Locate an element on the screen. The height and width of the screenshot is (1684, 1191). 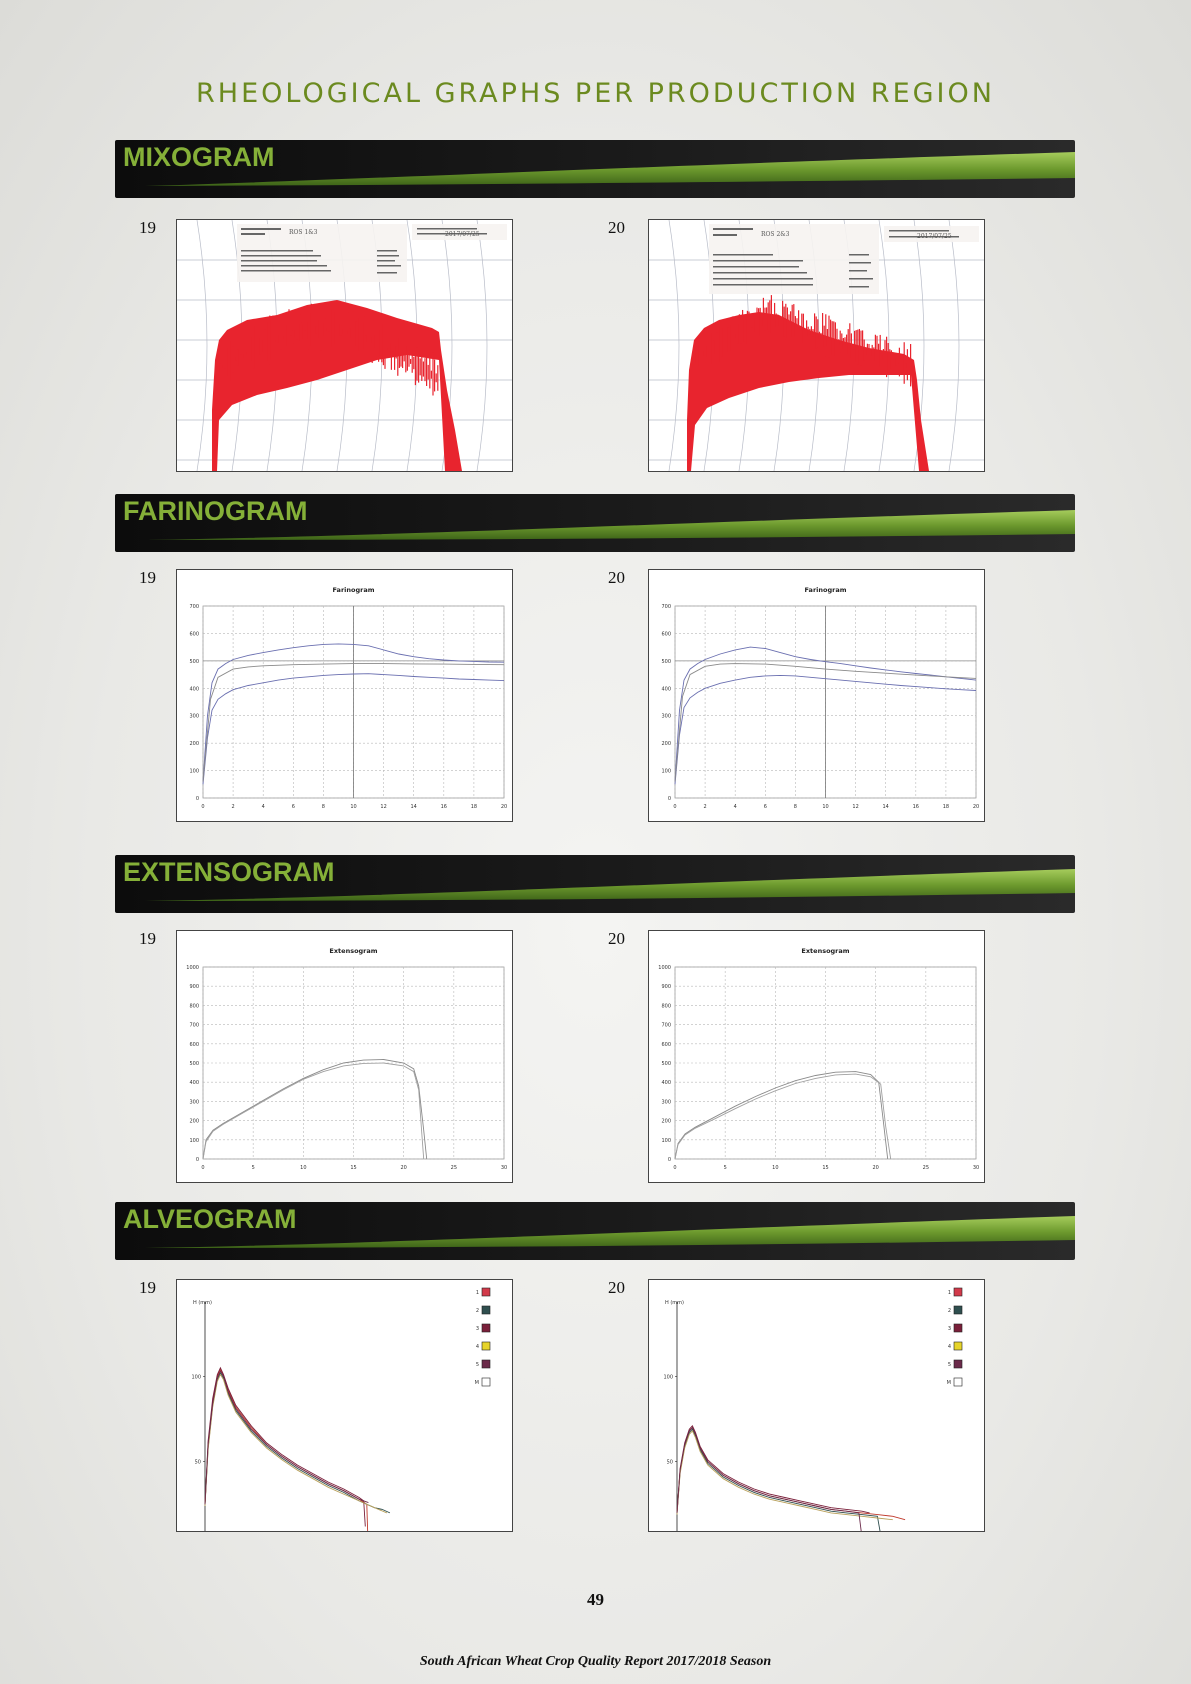
x-tick-label: 30 is located at coordinates (504, 1168).